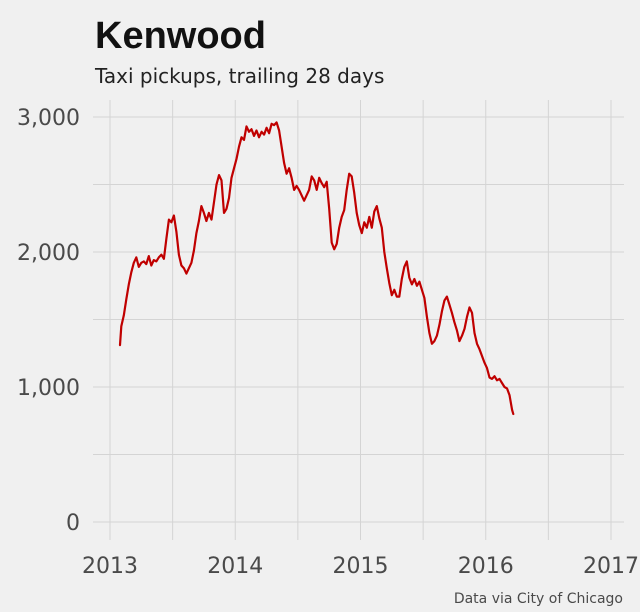  Describe the element at coordinates (239, 76) in the screenshot. I see `chart-subtitle: Taxi pickups, trailing 28 days` at that location.